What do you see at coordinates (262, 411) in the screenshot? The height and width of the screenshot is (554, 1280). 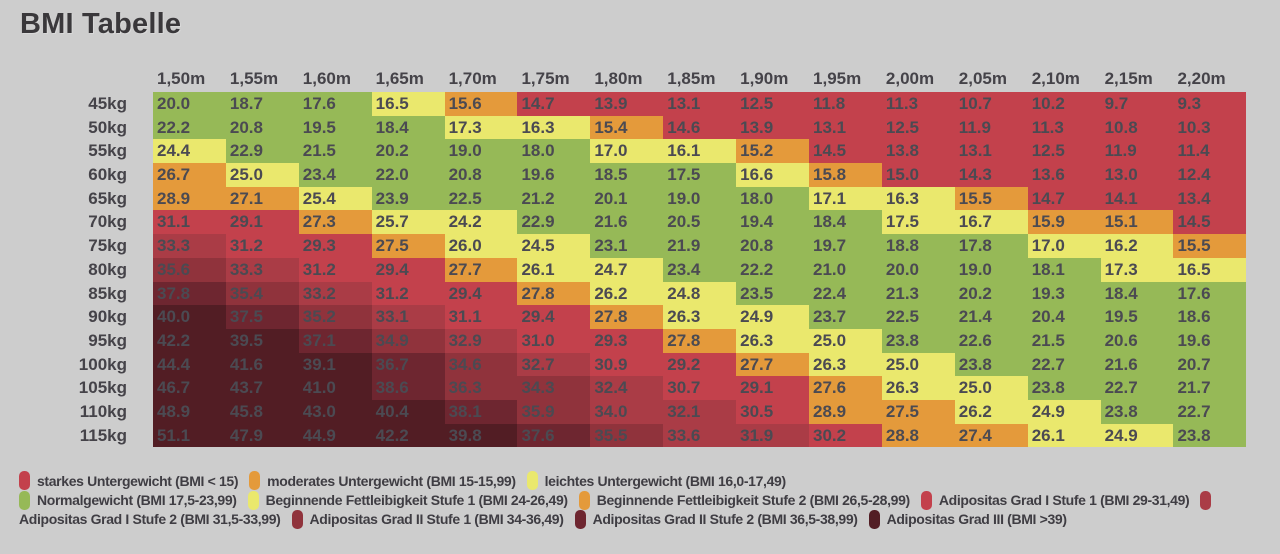 I see `bmi-cell: 45.8` at bounding box center [262, 411].